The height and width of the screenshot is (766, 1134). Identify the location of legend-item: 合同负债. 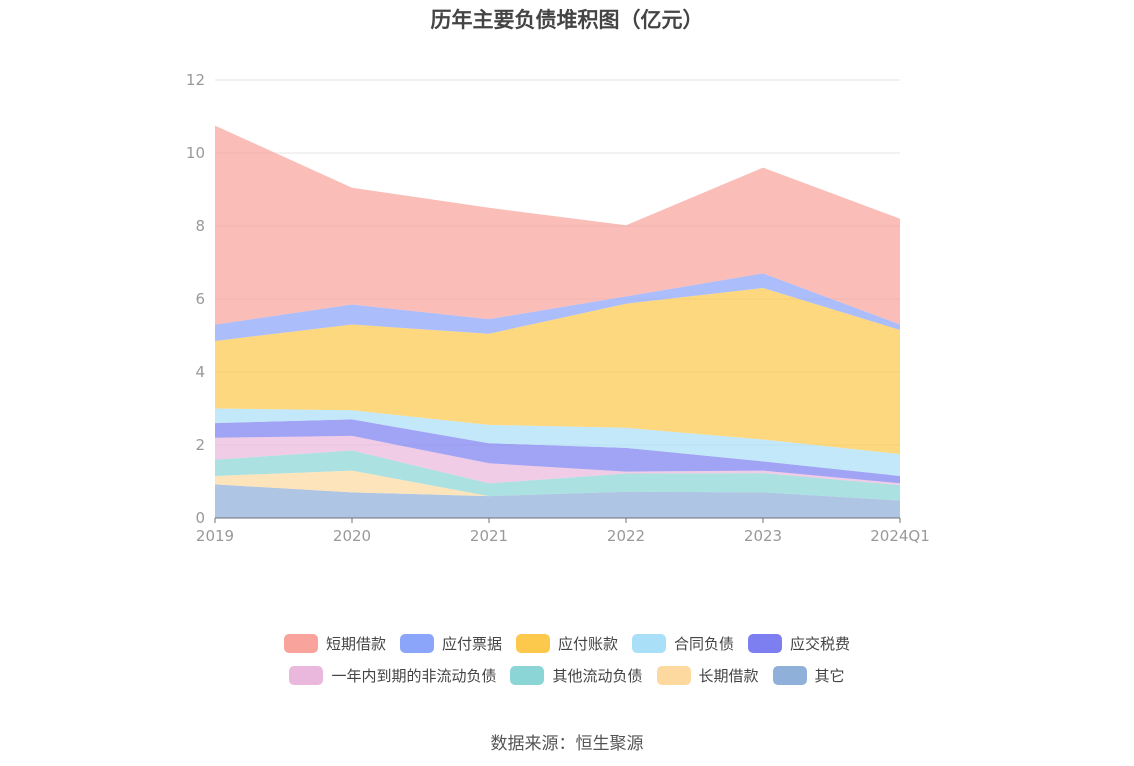
(683, 643).